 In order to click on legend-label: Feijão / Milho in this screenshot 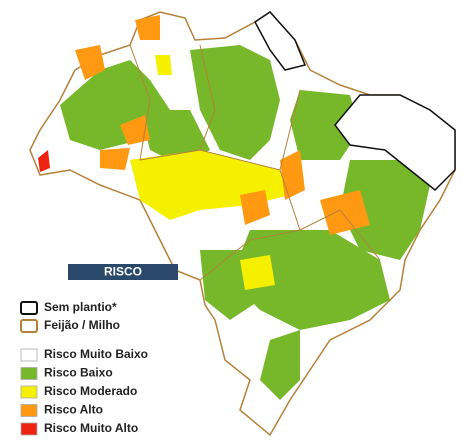, I will do `click(82, 325)`.